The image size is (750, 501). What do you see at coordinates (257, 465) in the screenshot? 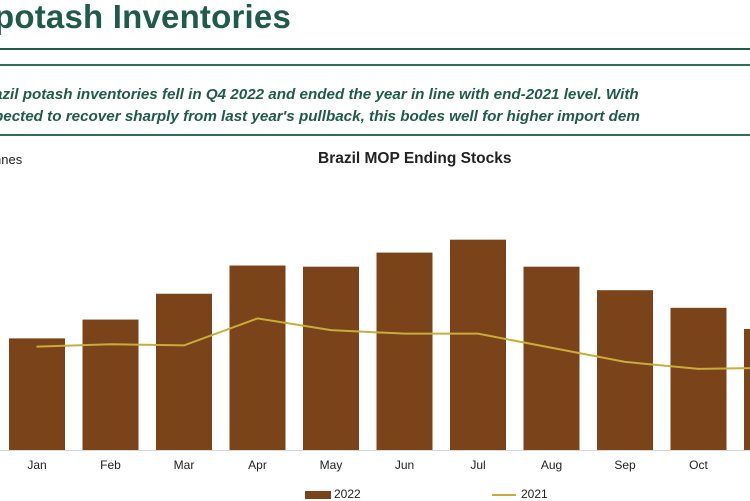
I see `x-tick-label: Apr` at bounding box center [257, 465].